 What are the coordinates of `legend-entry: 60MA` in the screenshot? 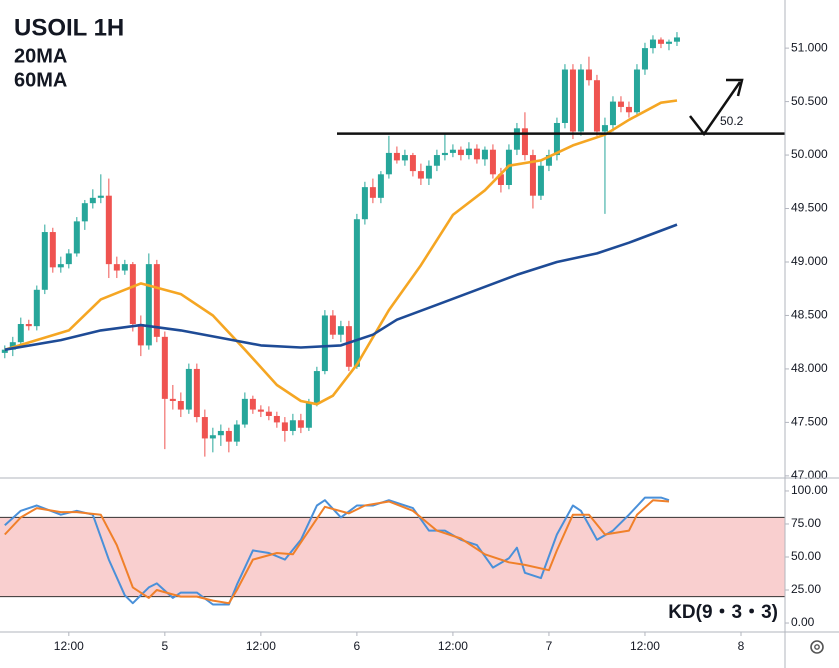 It's located at (40, 80).